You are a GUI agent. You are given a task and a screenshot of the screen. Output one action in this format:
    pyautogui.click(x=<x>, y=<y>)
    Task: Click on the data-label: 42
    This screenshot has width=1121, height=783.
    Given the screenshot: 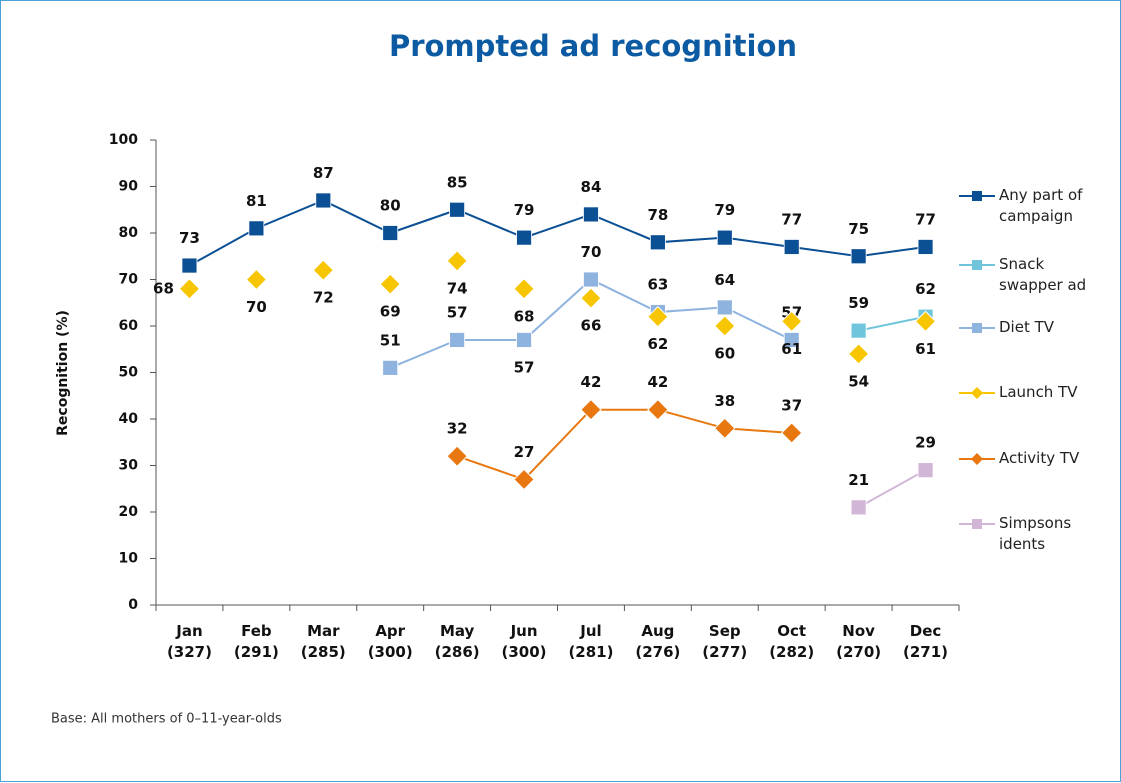 What is the action you would take?
    pyautogui.click(x=657, y=382)
    